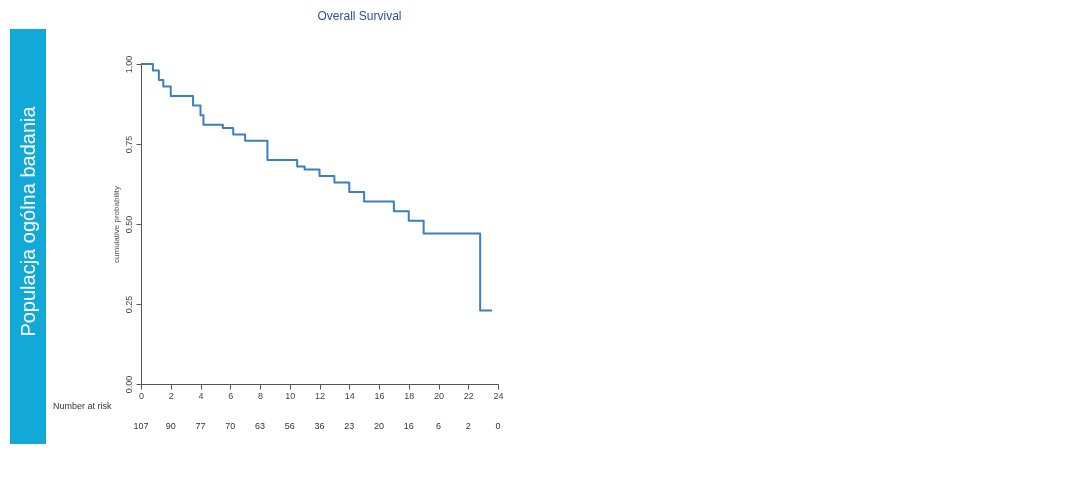 The height and width of the screenshot is (483, 1087). Describe the element at coordinates (28, 221) in the screenshot. I see `text: Populacja ogólna badania` at that location.